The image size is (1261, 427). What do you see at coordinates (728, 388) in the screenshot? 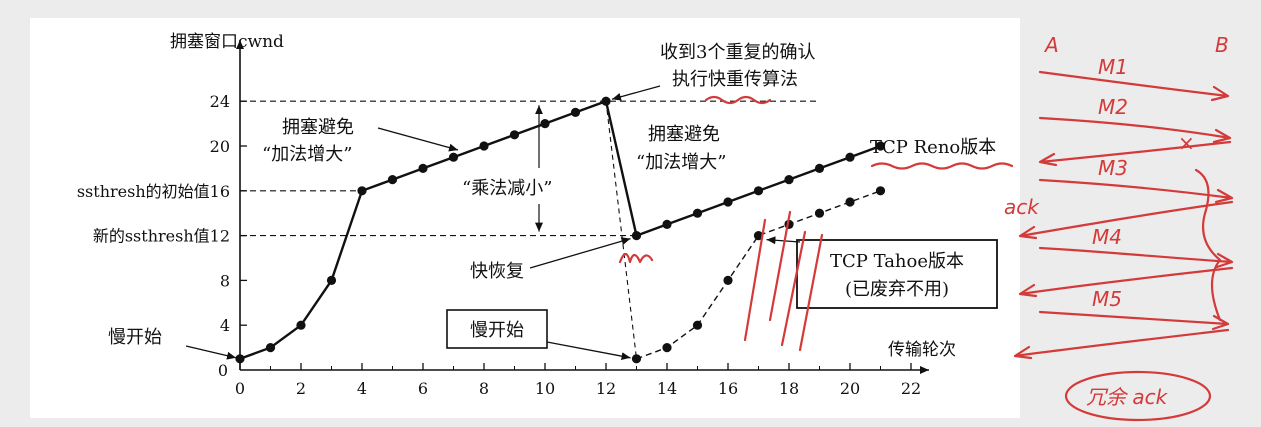
I see `x-tick-label: 16` at bounding box center [728, 388].